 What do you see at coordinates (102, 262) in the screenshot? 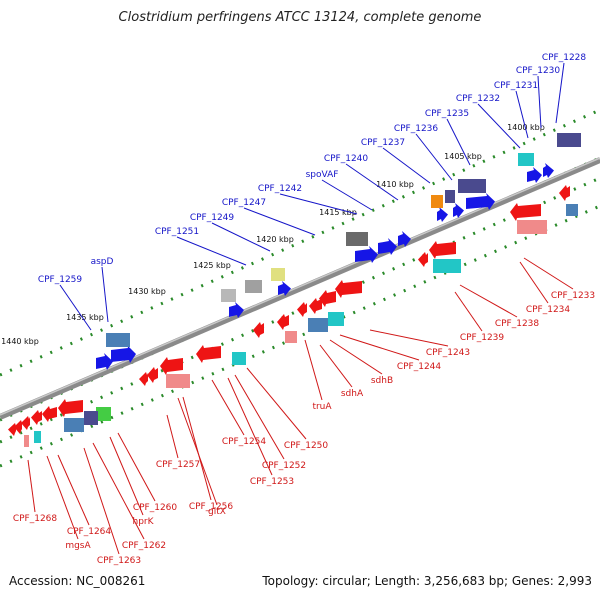
I see `top-gene-label: aspD` at bounding box center [102, 262].